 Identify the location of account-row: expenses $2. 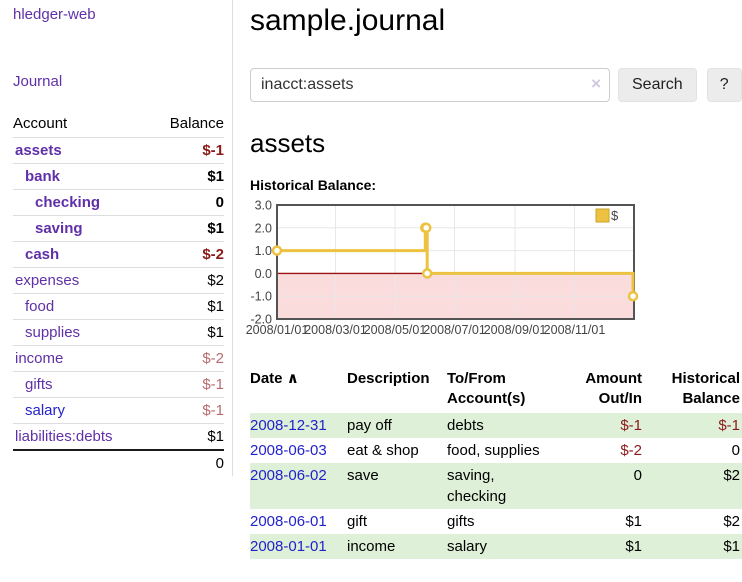
(118, 280).